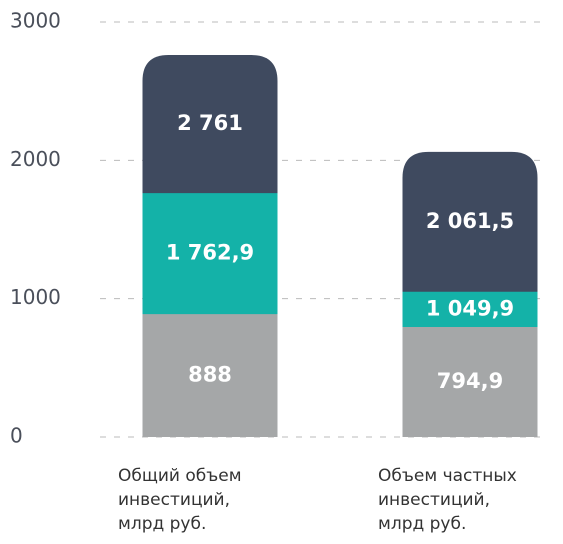  What do you see at coordinates (470, 221) in the screenshot?
I see `value-label: 2 061,5` at bounding box center [470, 221].